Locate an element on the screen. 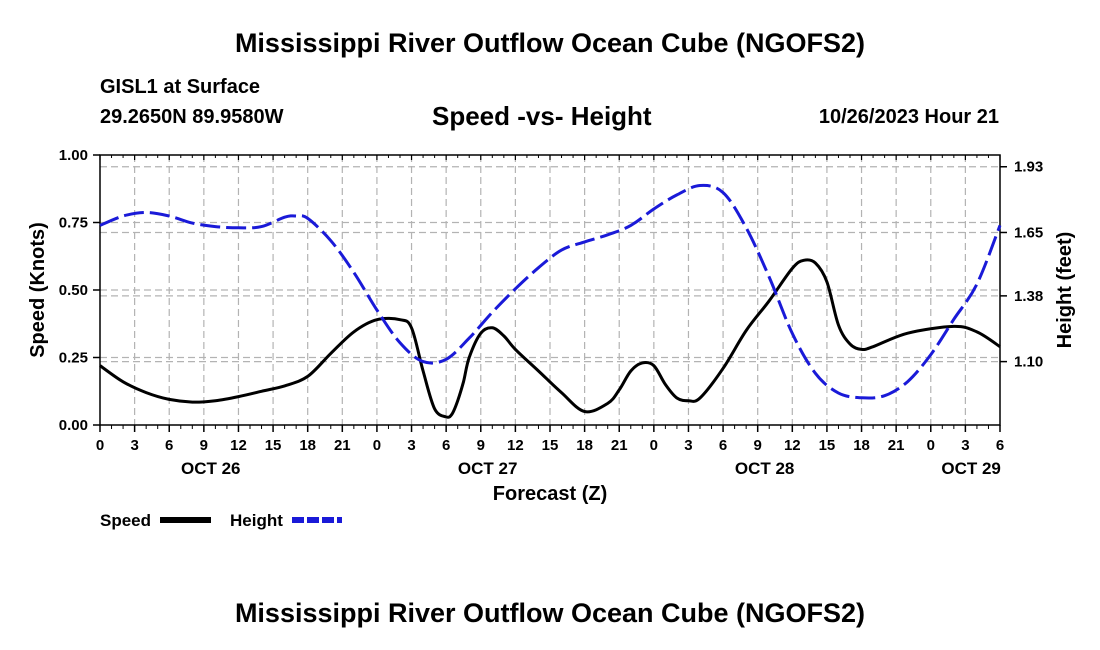 The image size is (1100, 650). legend: Speed Height is located at coordinates (221, 520).